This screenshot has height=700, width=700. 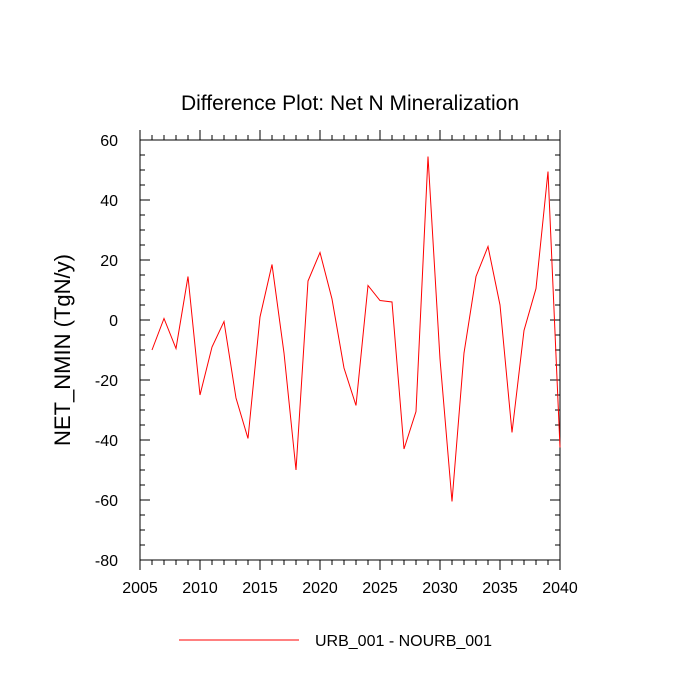 What do you see at coordinates (109, 201) in the screenshot?
I see `y-tick-label: 40` at bounding box center [109, 201].